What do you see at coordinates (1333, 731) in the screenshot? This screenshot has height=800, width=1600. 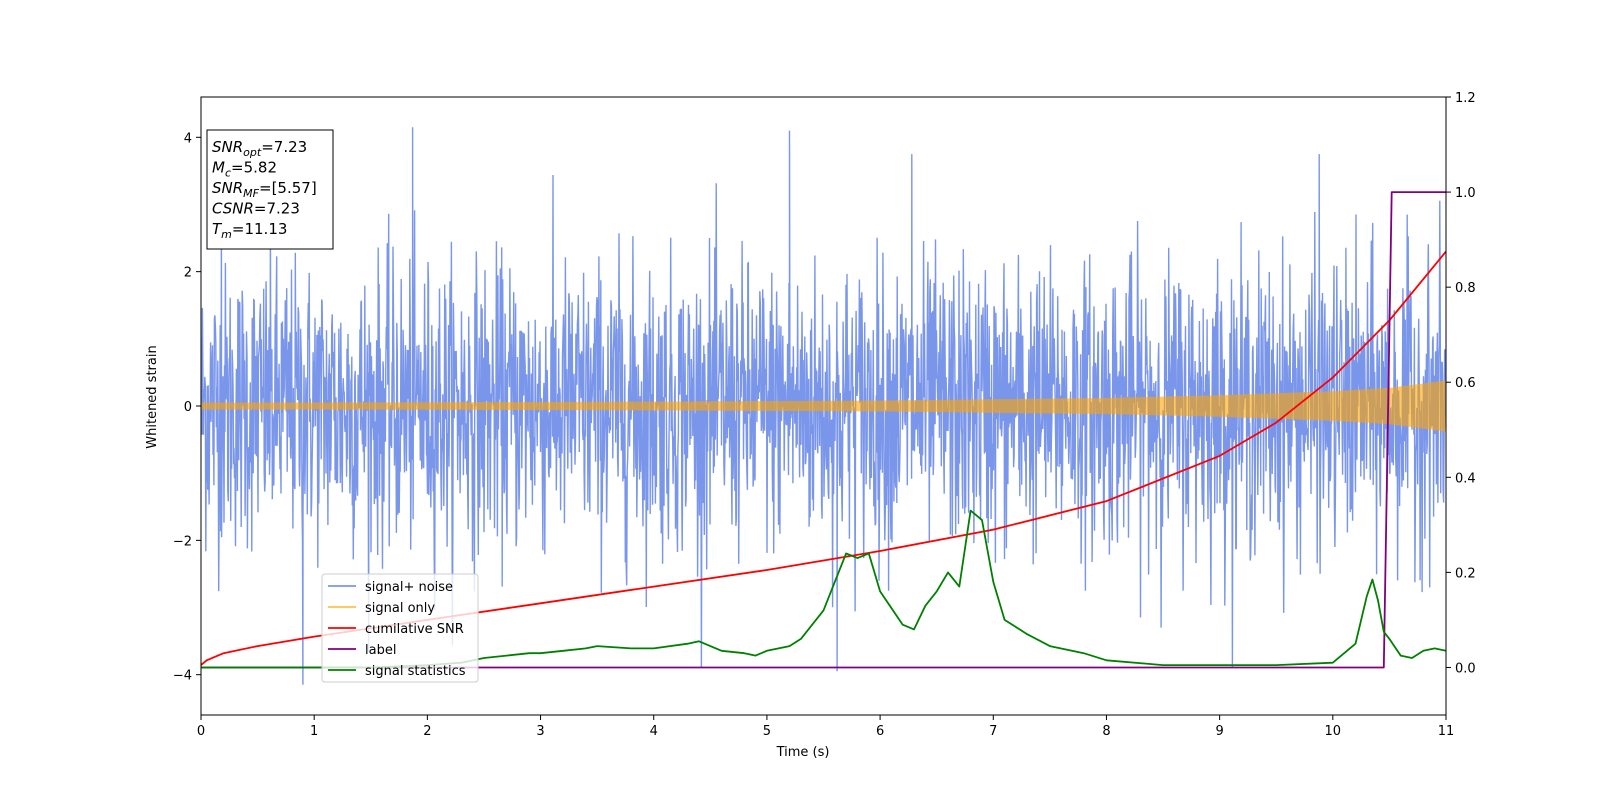 I see `x-tick-label: 10` at bounding box center [1333, 731].